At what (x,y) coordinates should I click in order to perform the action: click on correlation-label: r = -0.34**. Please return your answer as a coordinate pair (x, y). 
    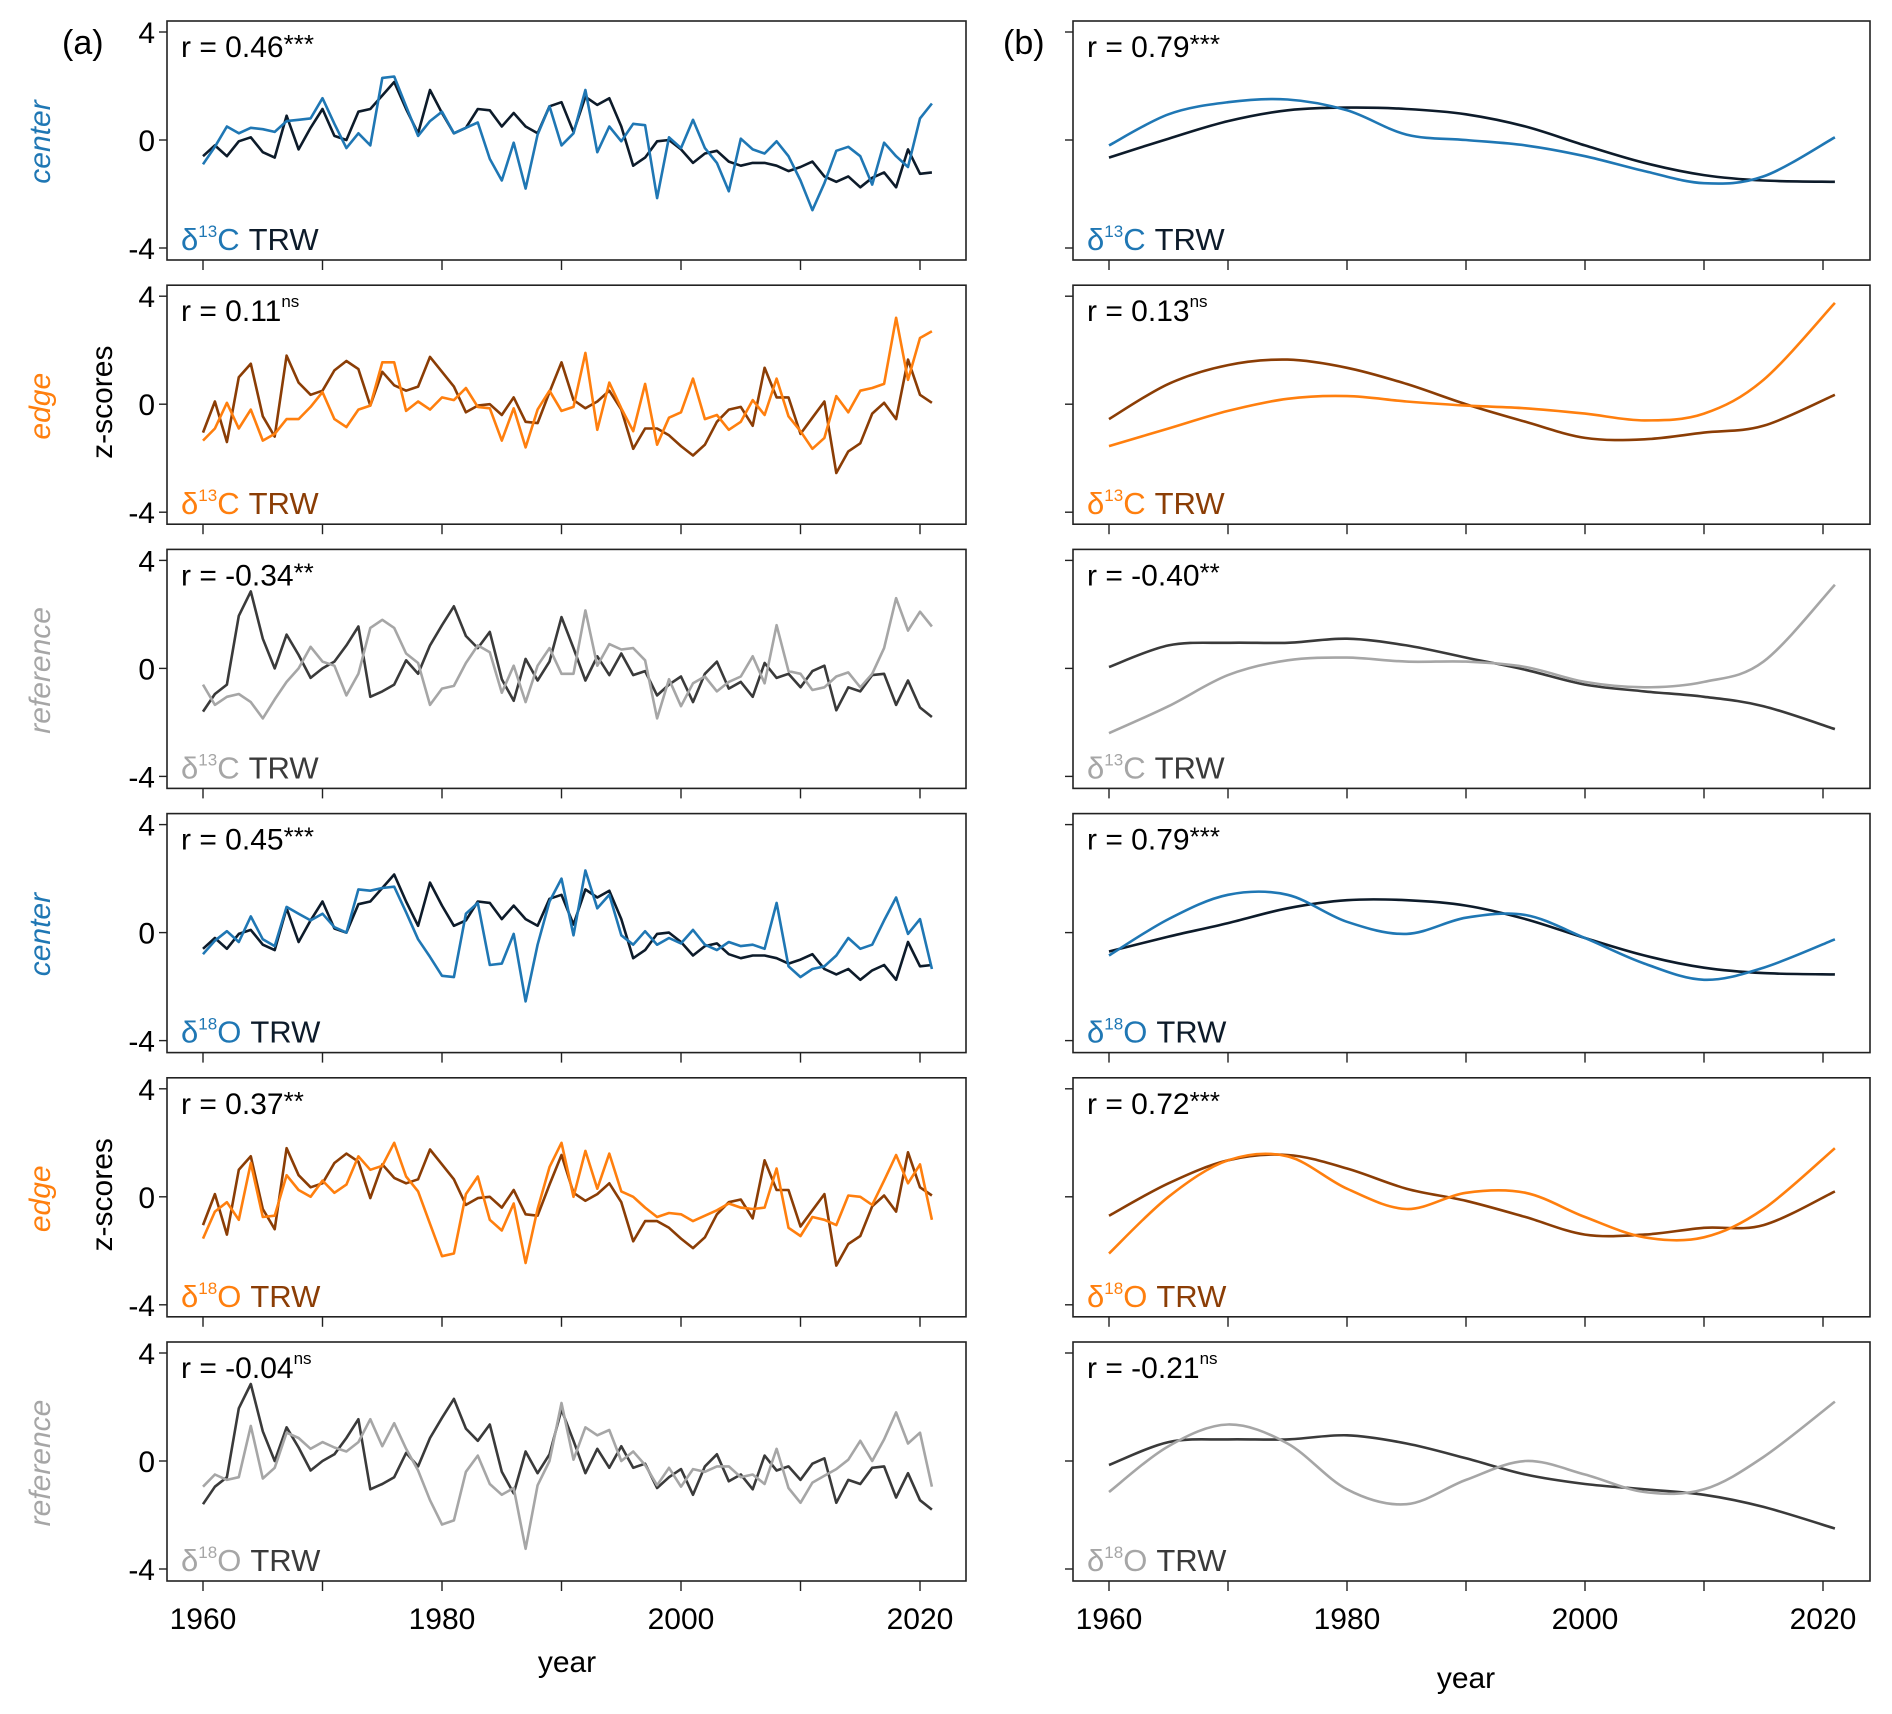
    Looking at the image, I should click on (247, 574).